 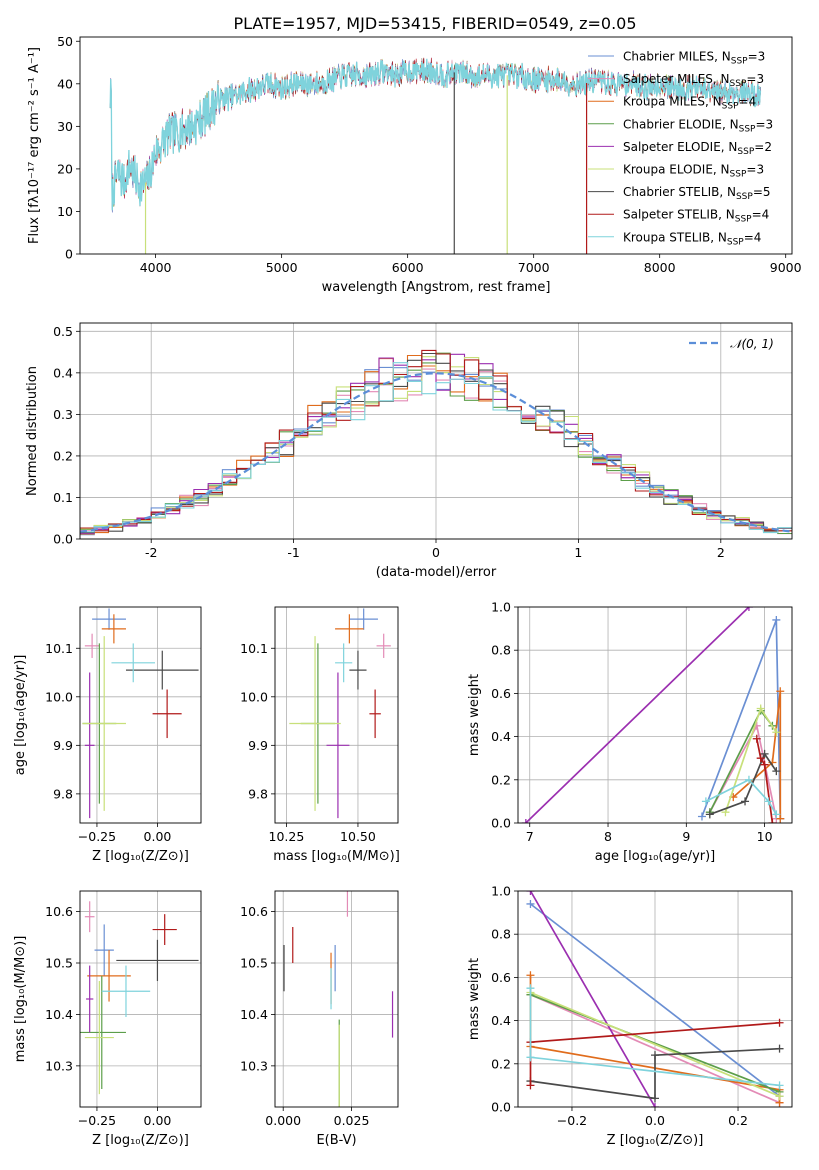 I want to click on x-tick-label: 7000, so click(x=534, y=267).